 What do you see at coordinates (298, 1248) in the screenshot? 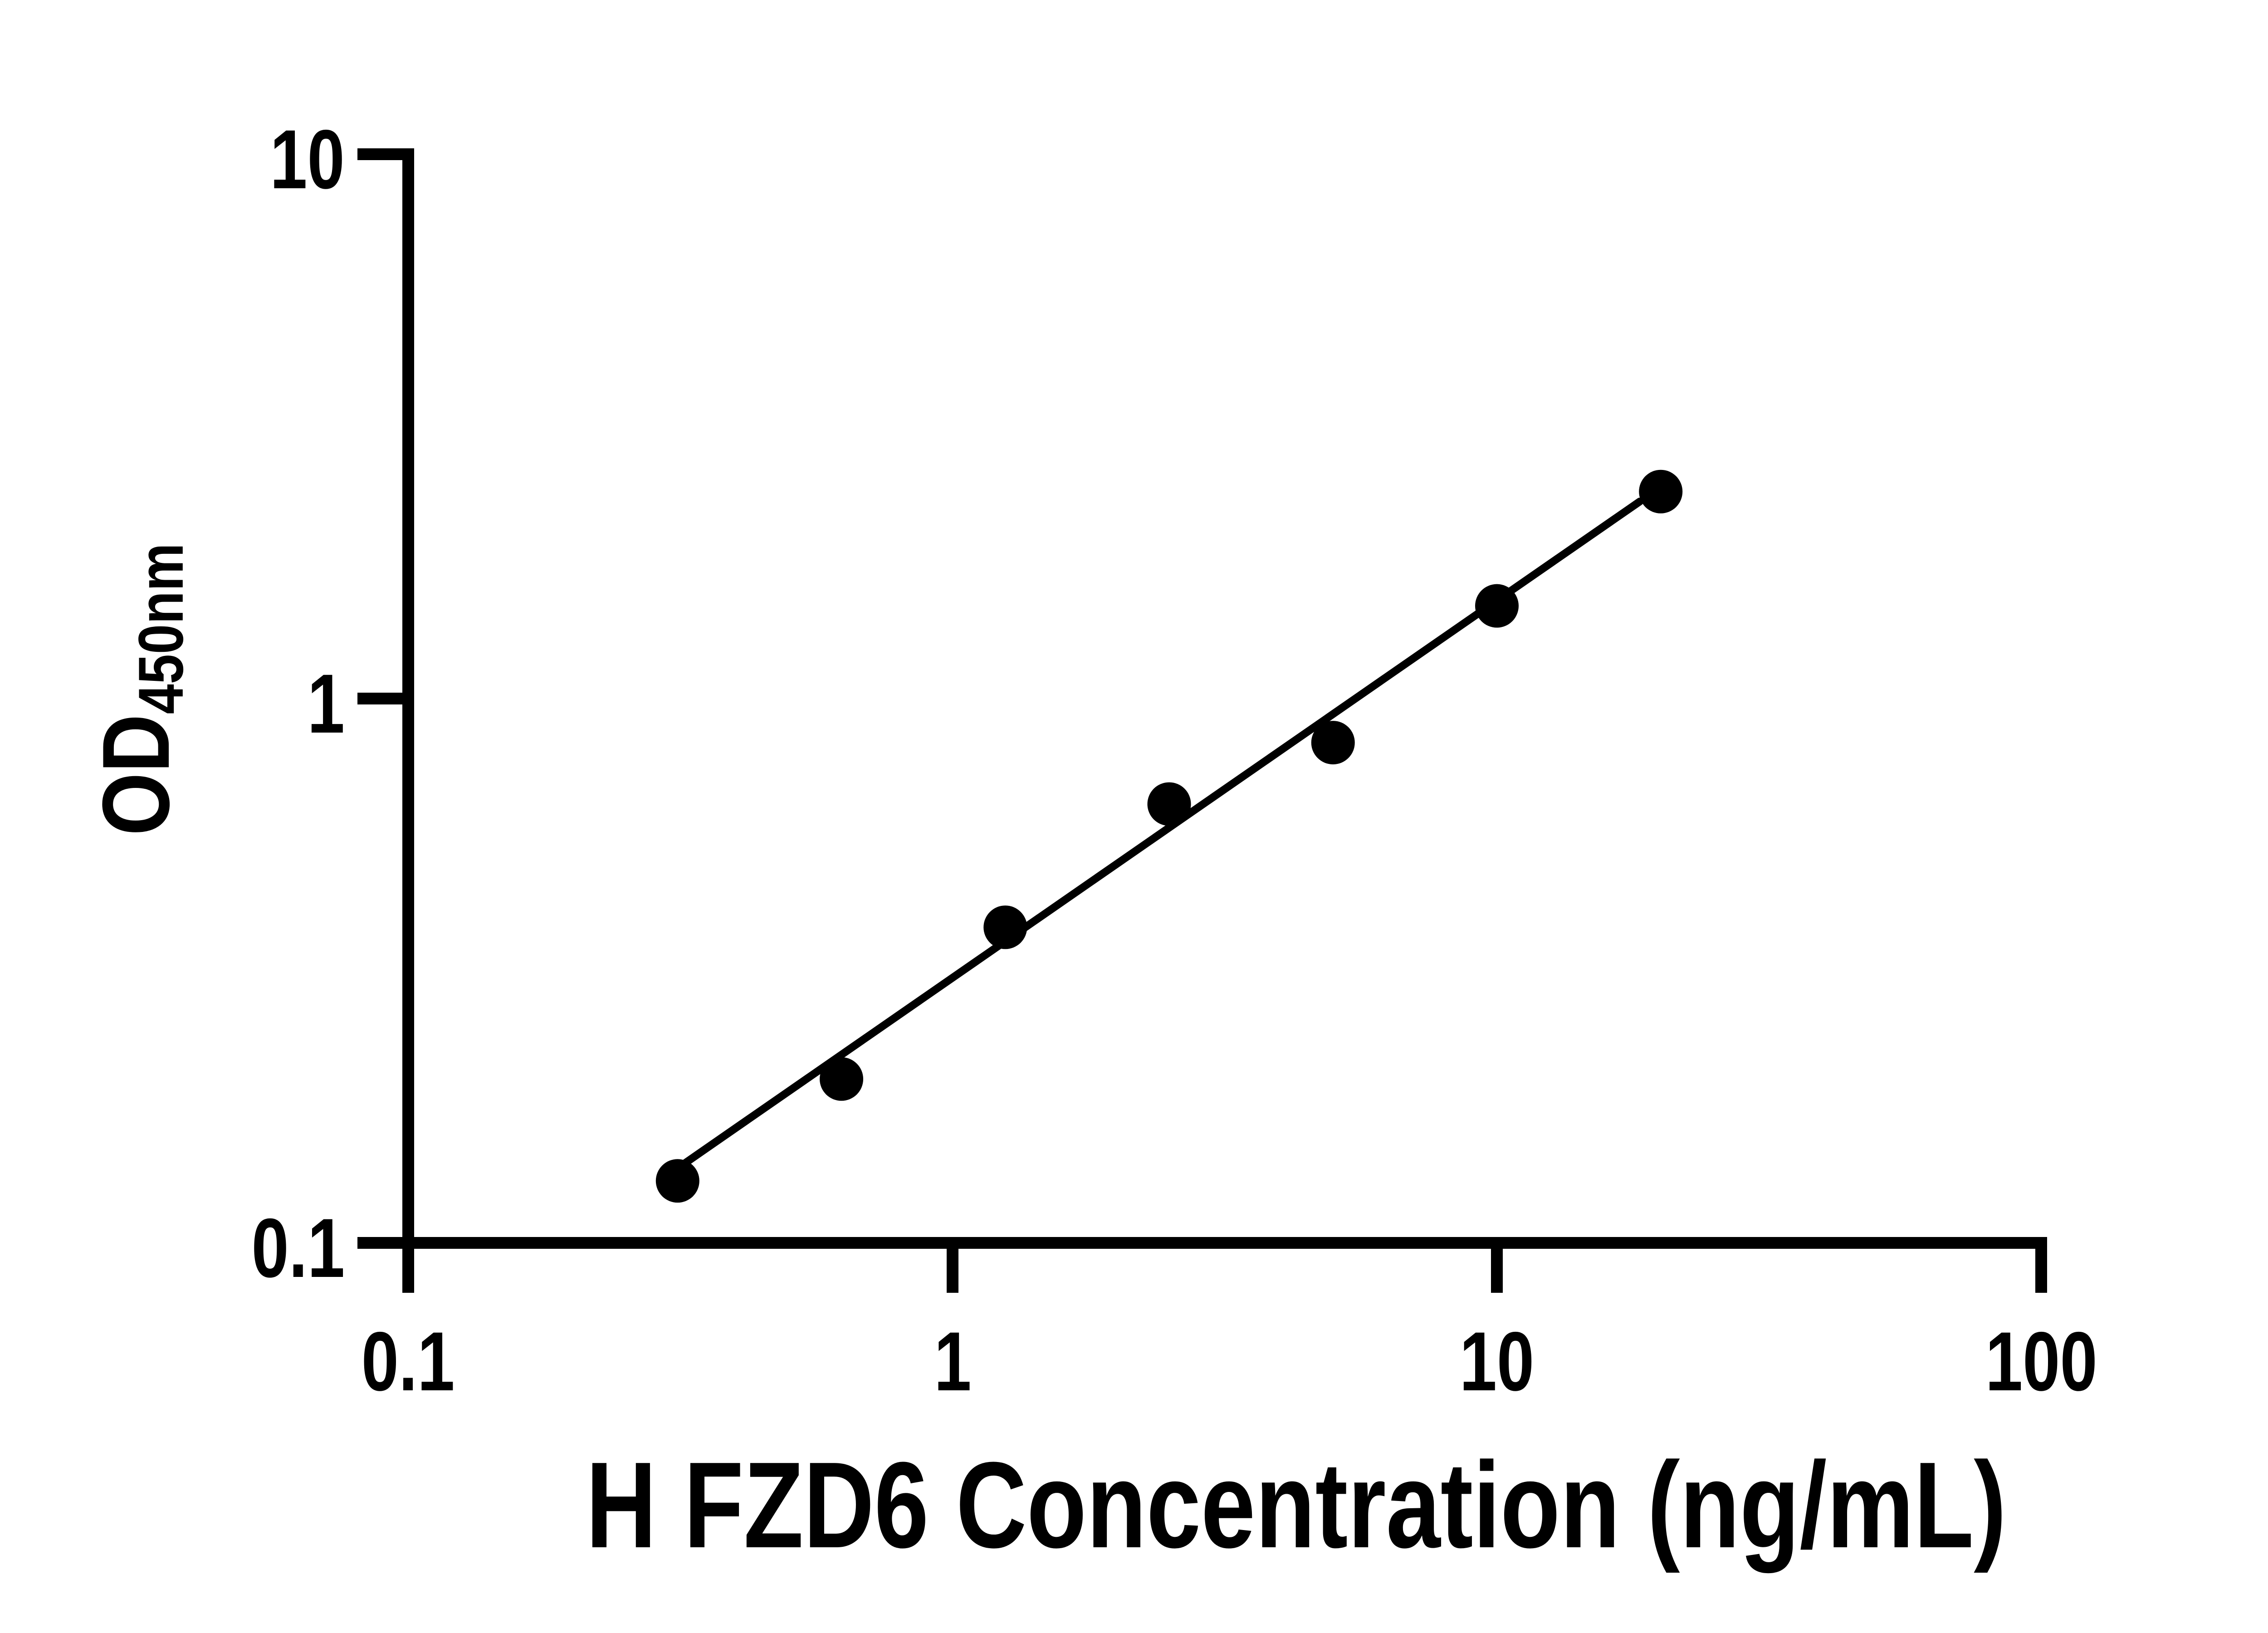
I see `y-tick-label-0.1: 0.1` at bounding box center [298, 1248].